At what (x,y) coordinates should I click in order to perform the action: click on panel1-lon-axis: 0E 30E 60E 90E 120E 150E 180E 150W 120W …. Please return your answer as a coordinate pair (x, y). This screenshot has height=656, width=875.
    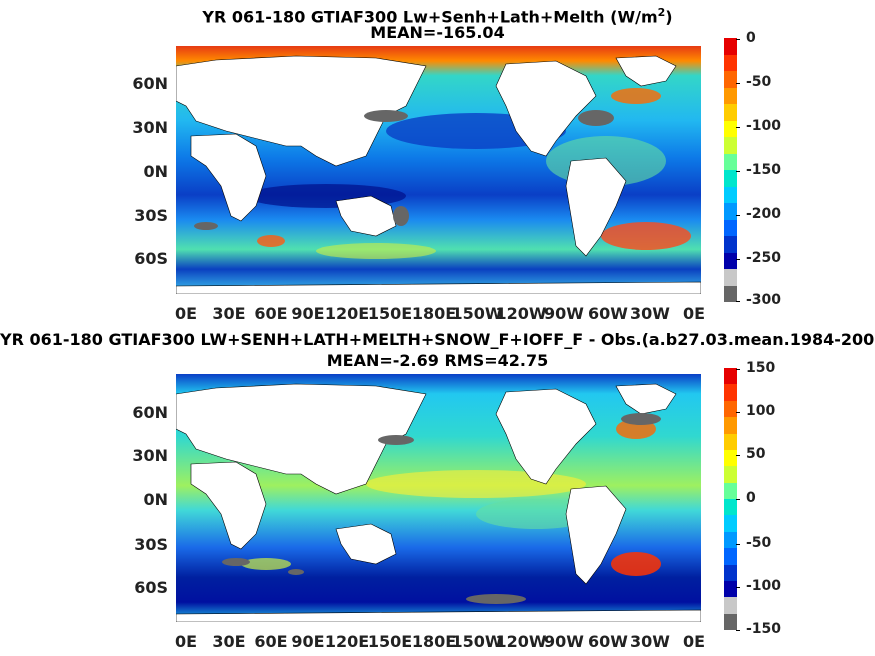
    Looking at the image, I should click on (440, 314).